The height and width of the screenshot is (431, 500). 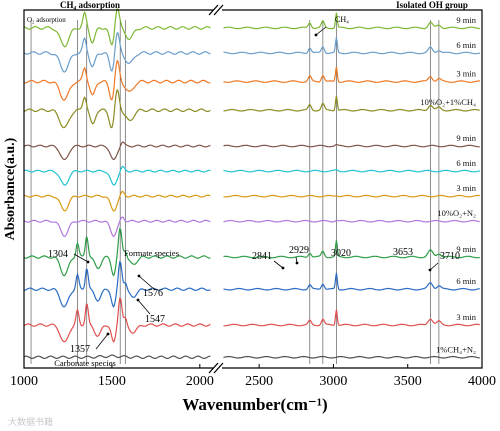 What do you see at coordinates (299, 250) in the screenshot?
I see `annotation-9: 2929` at bounding box center [299, 250].